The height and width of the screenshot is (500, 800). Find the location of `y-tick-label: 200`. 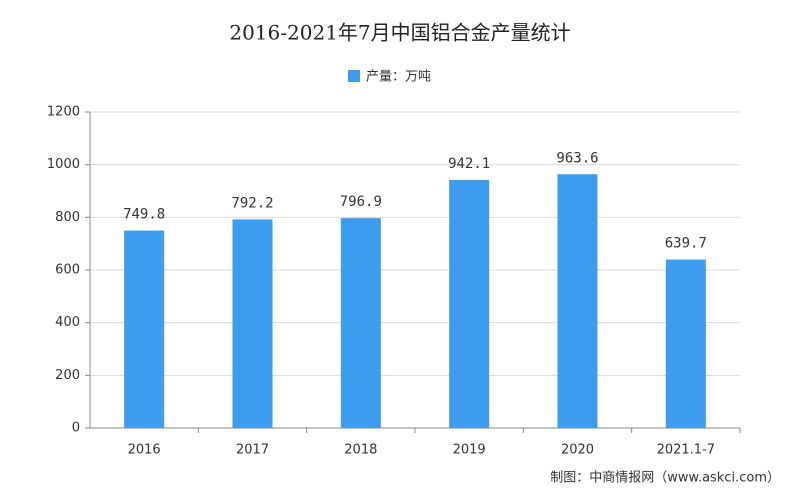

y-tick-label: 200 is located at coordinates (67, 375).